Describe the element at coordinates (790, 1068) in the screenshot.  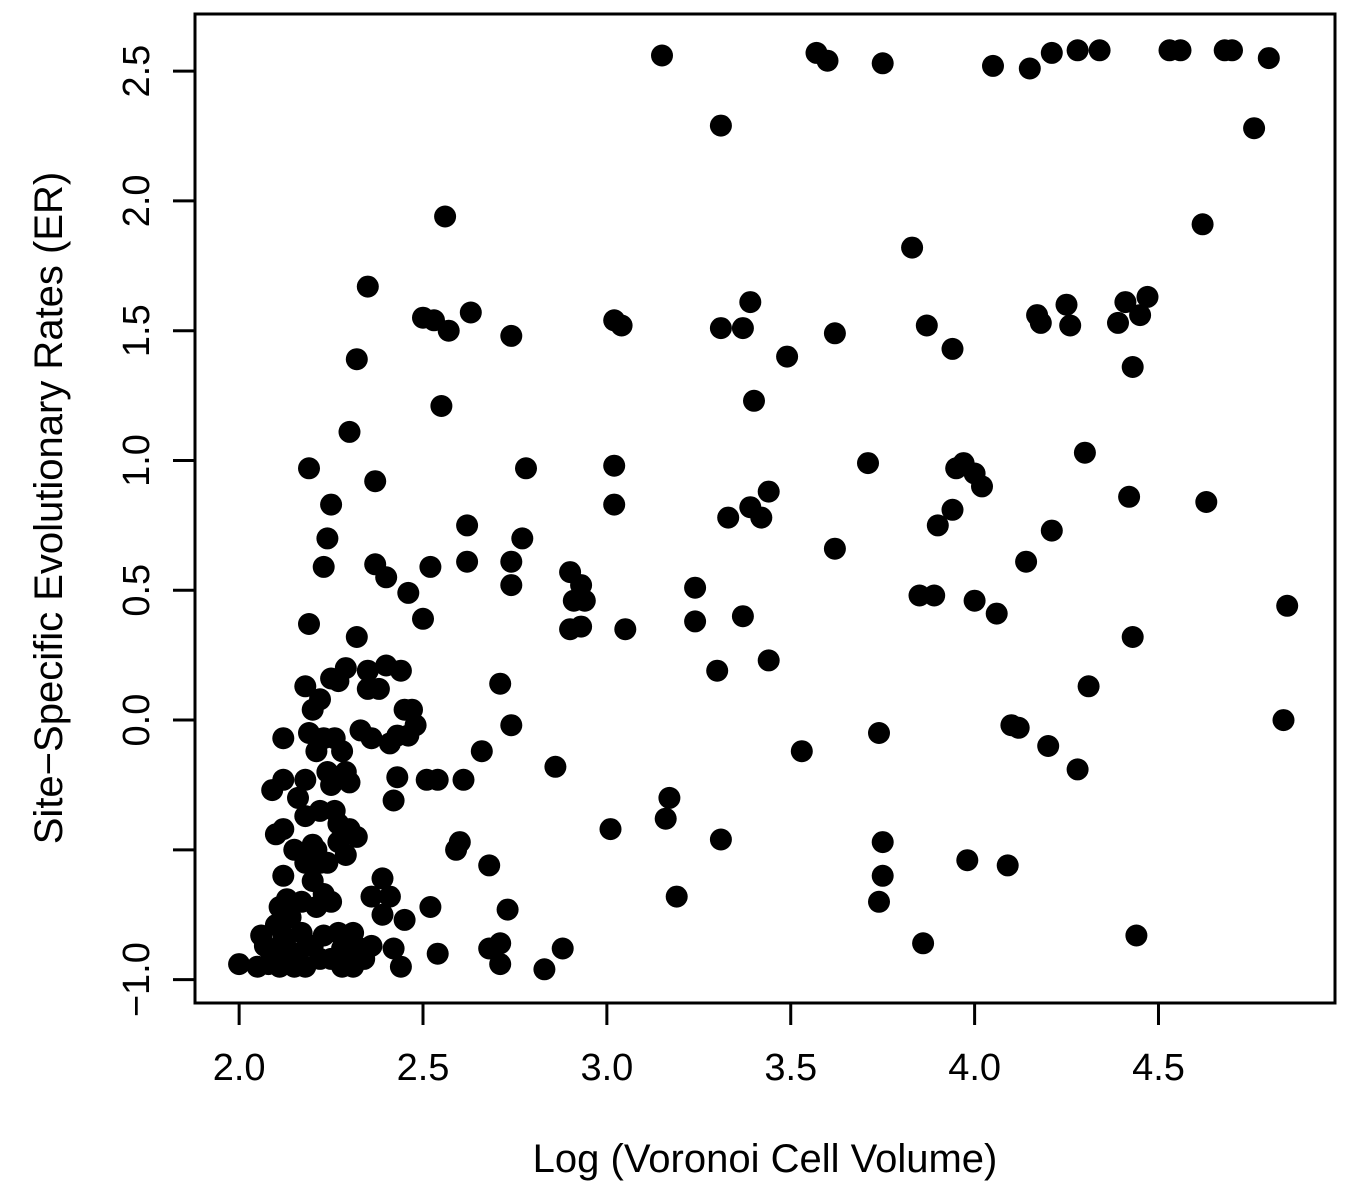
I see `x-tick-label: 3.5` at that location.